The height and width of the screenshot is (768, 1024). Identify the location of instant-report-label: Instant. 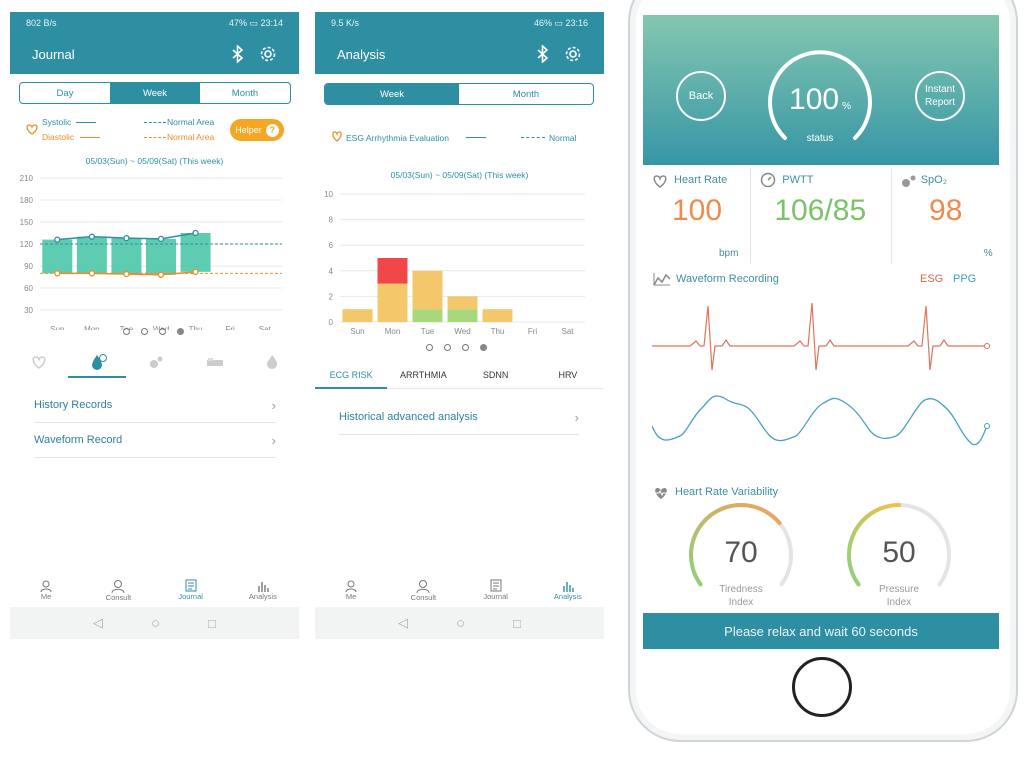
(940, 89).